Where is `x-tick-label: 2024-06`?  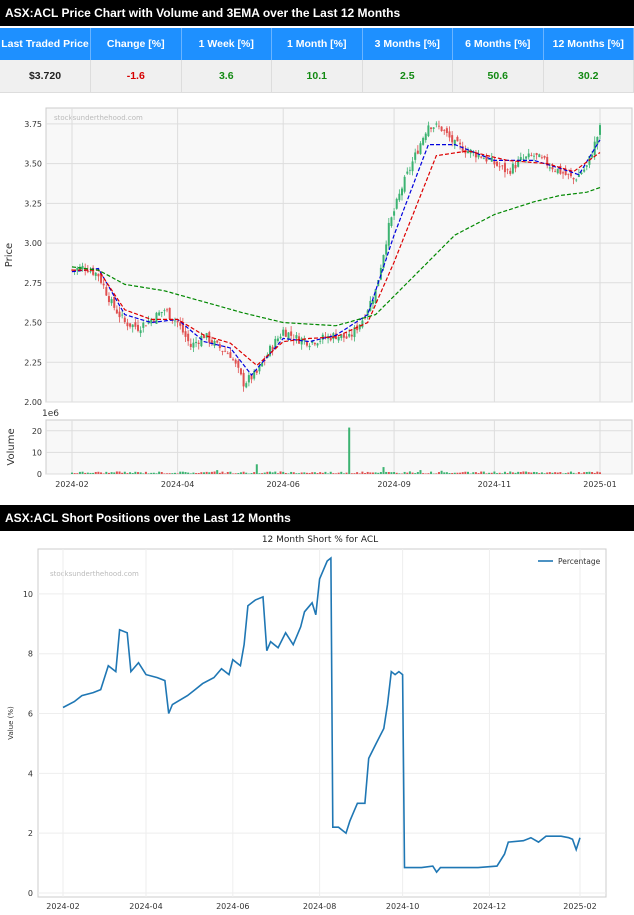 x-tick-label: 2024-06 is located at coordinates (282, 484).